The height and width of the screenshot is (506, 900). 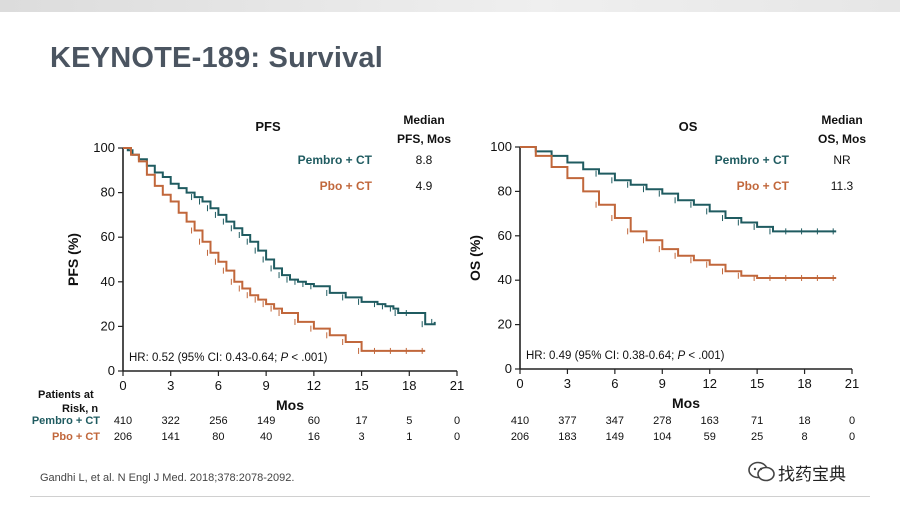 What do you see at coordinates (501, 146) in the screenshot?
I see `chart2-y-tick-label: 100` at bounding box center [501, 146].